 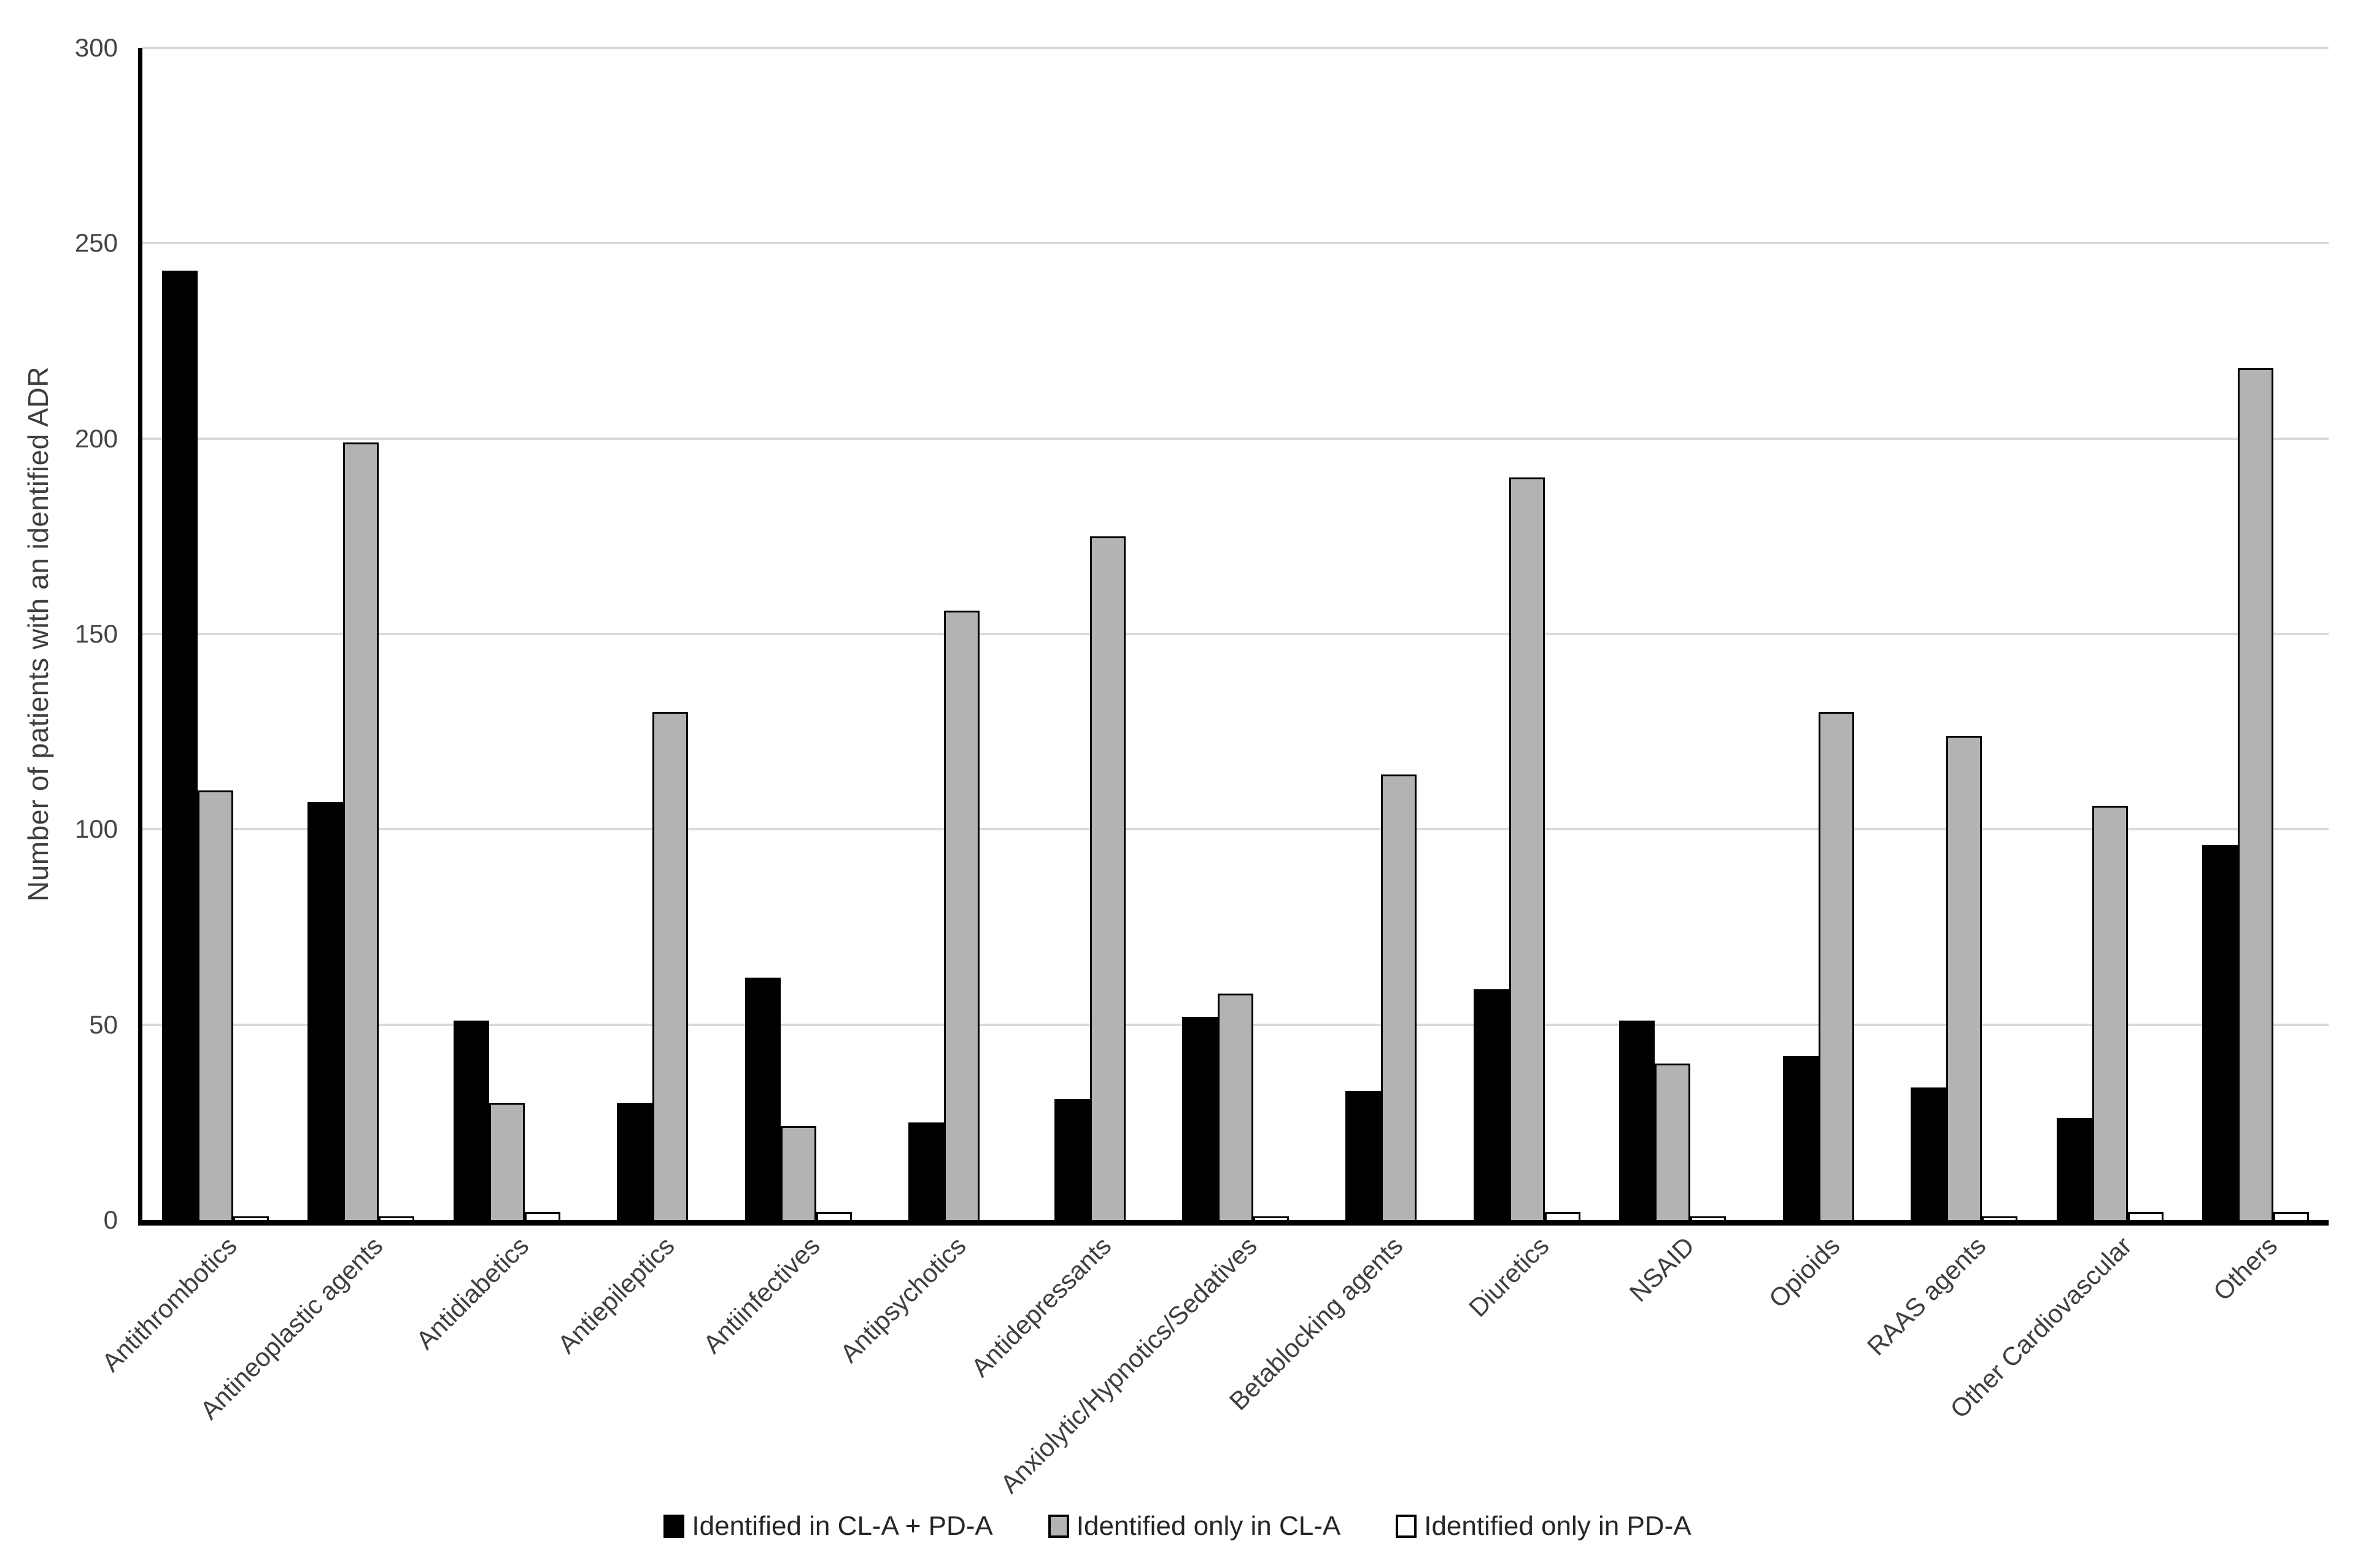 What do you see at coordinates (1363, 1156) in the screenshot?
I see `bar-series0-cat8` at bounding box center [1363, 1156].